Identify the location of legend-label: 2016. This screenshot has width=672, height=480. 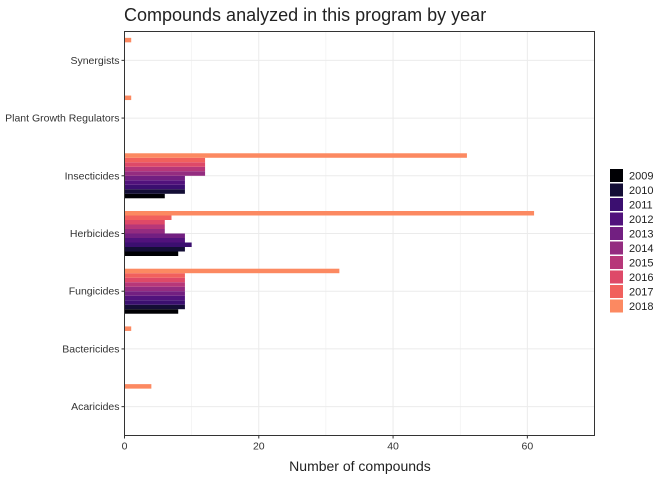
(641, 278).